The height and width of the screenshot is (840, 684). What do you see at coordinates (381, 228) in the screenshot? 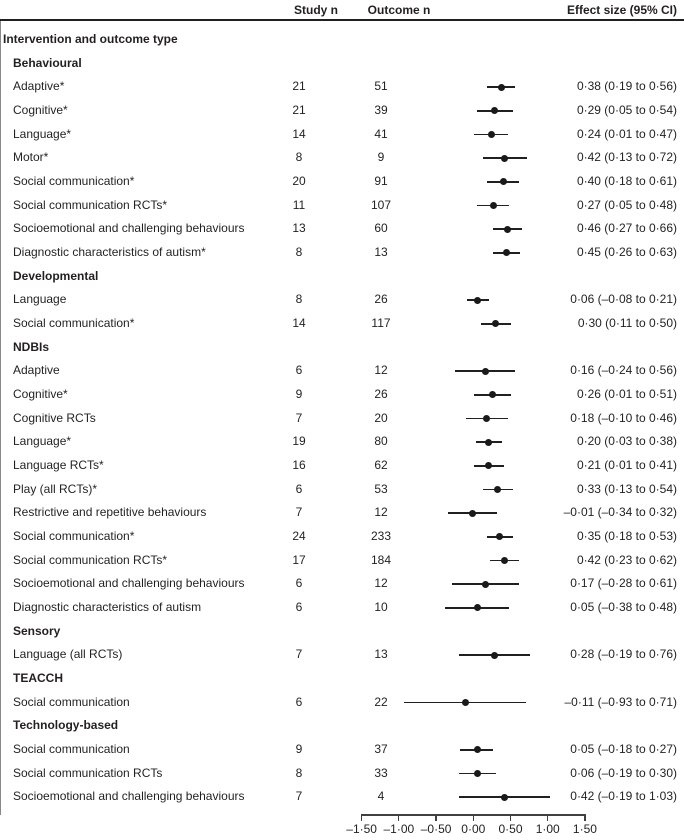
I see `outcome-n-value: 60` at bounding box center [381, 228].